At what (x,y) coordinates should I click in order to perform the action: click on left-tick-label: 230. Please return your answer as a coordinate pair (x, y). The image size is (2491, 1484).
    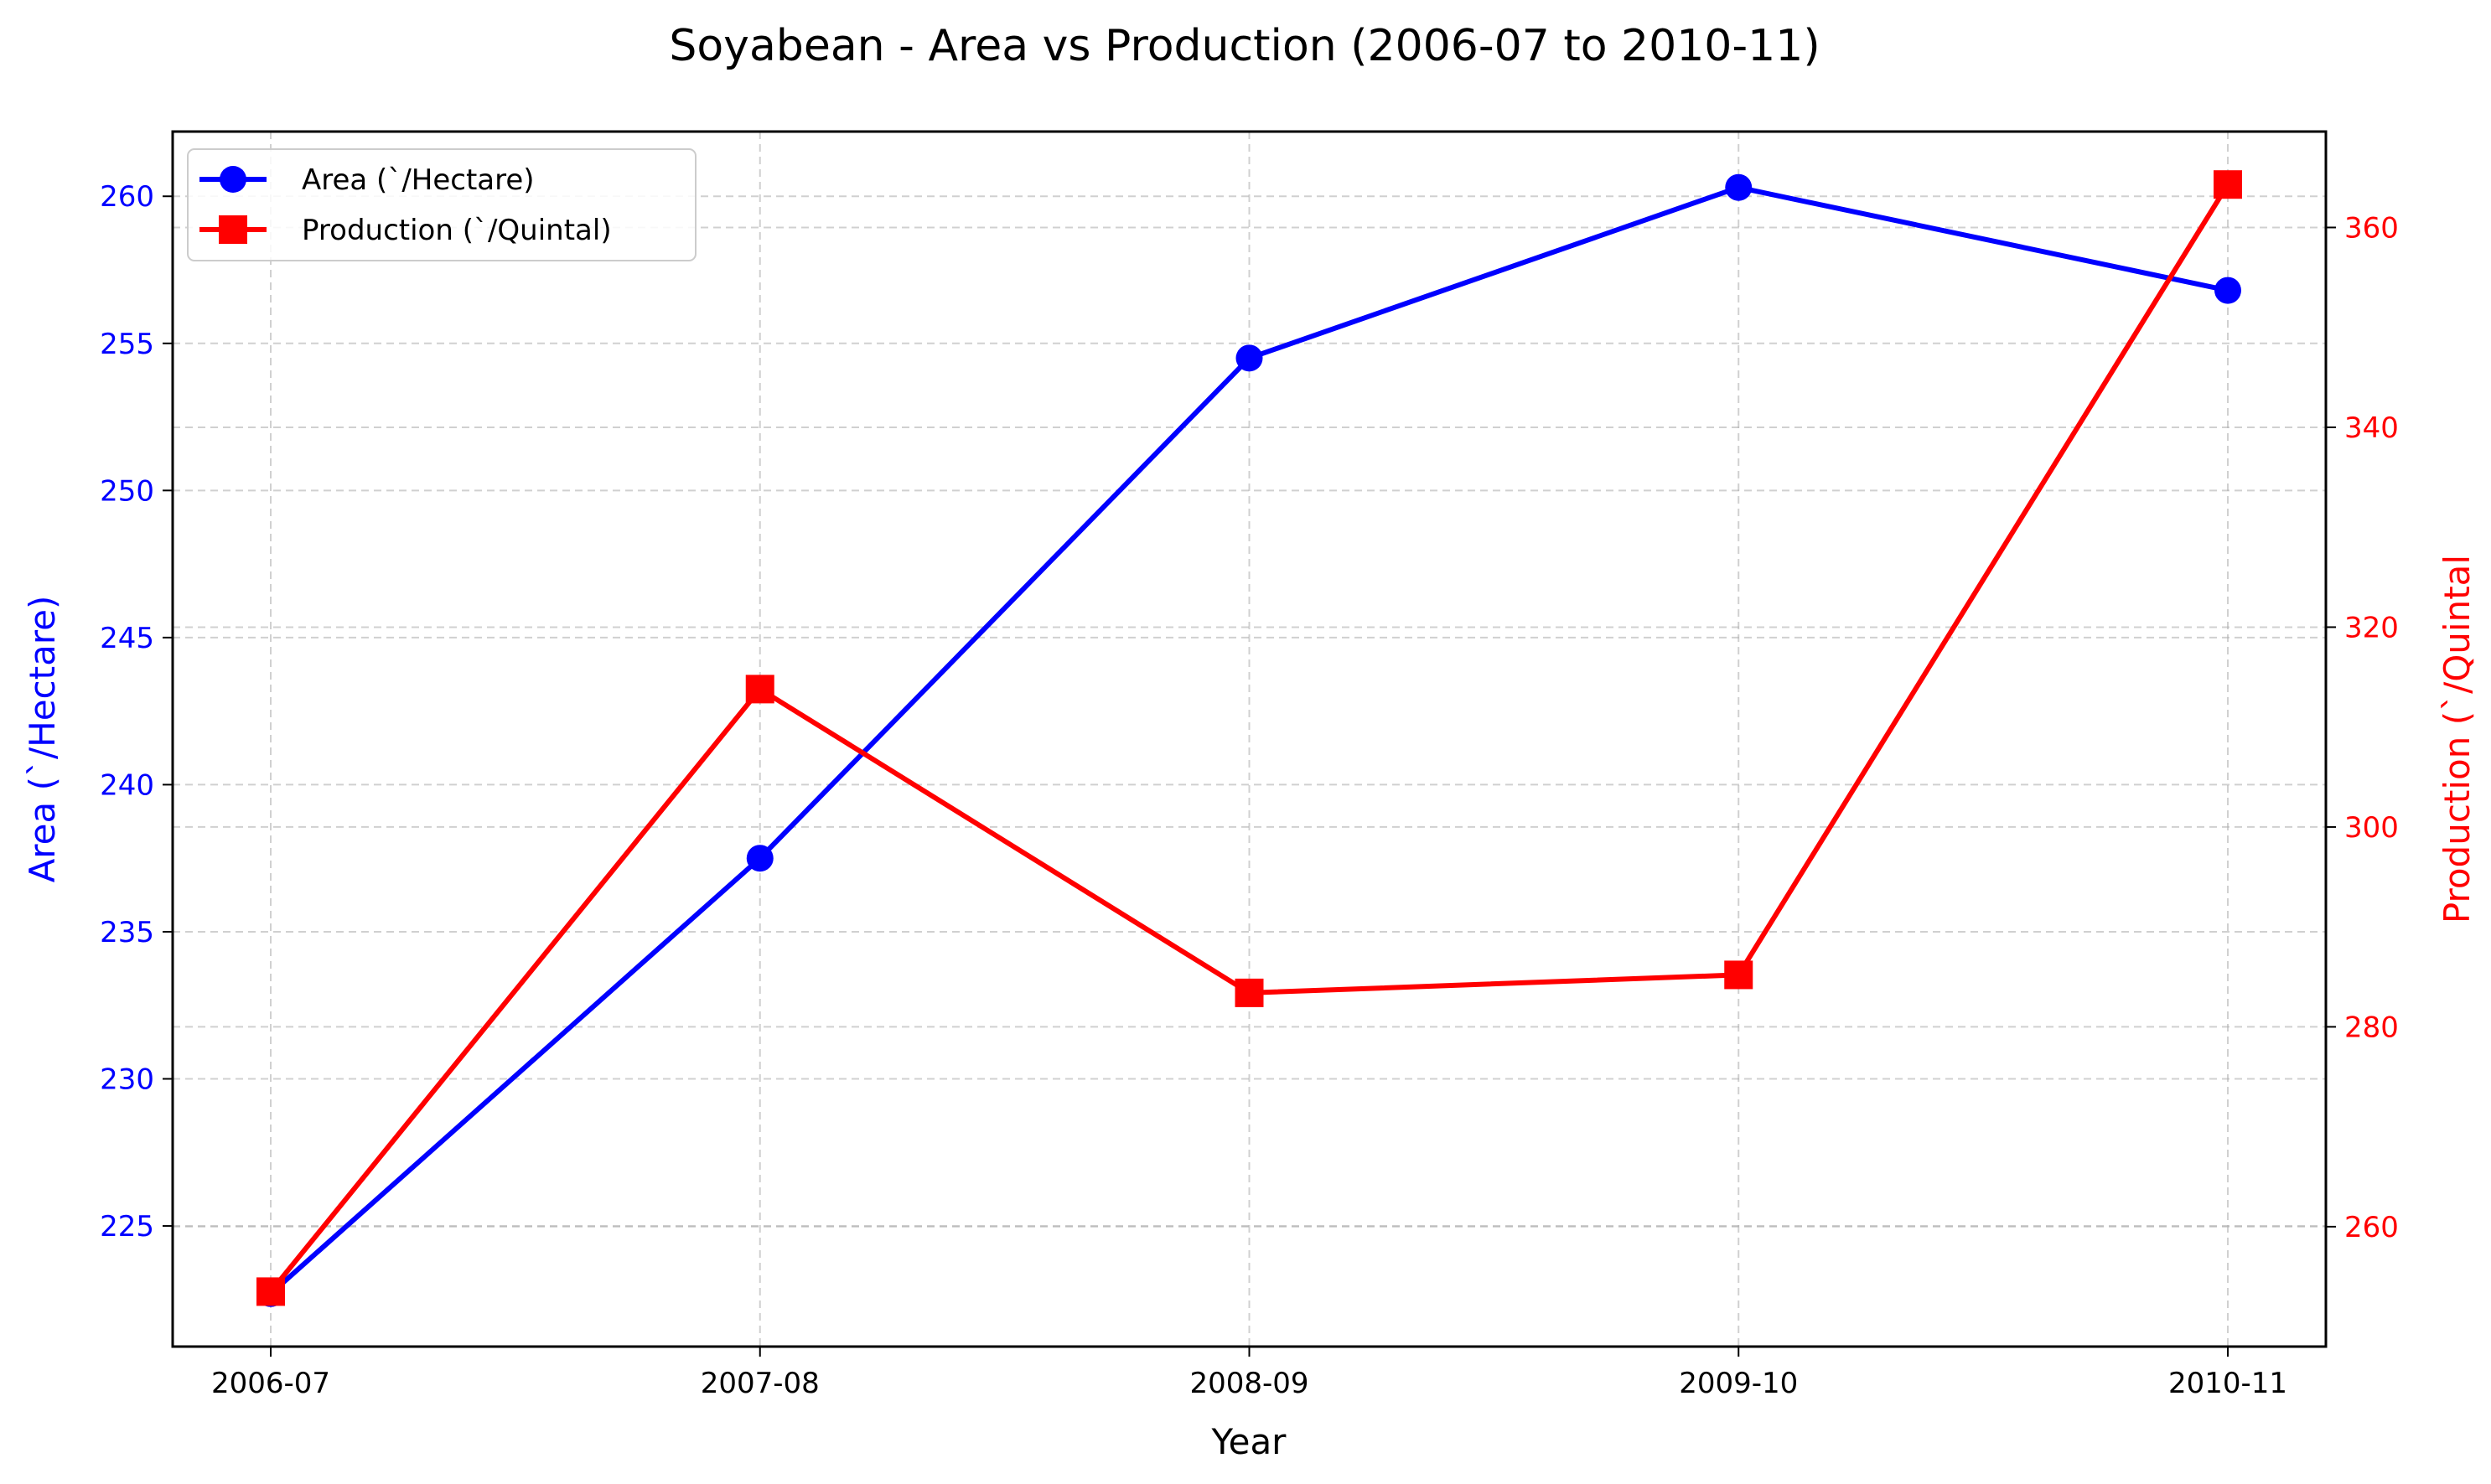
    Looking at the image, I should click on (127, 1080).